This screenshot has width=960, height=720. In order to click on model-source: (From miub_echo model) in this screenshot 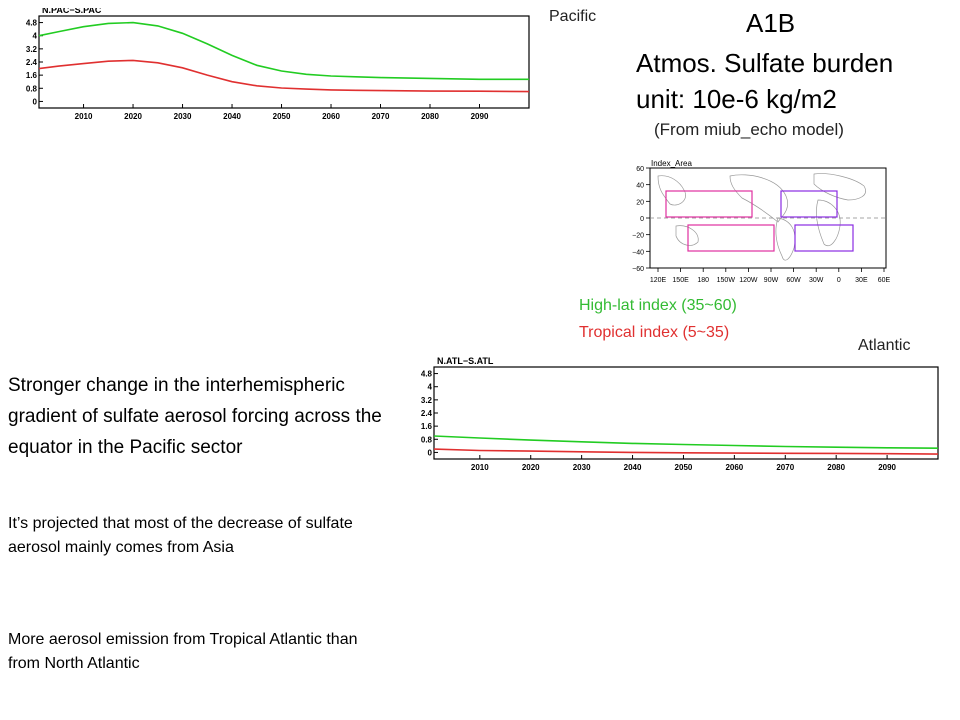, I will do `click(749, 129)`.